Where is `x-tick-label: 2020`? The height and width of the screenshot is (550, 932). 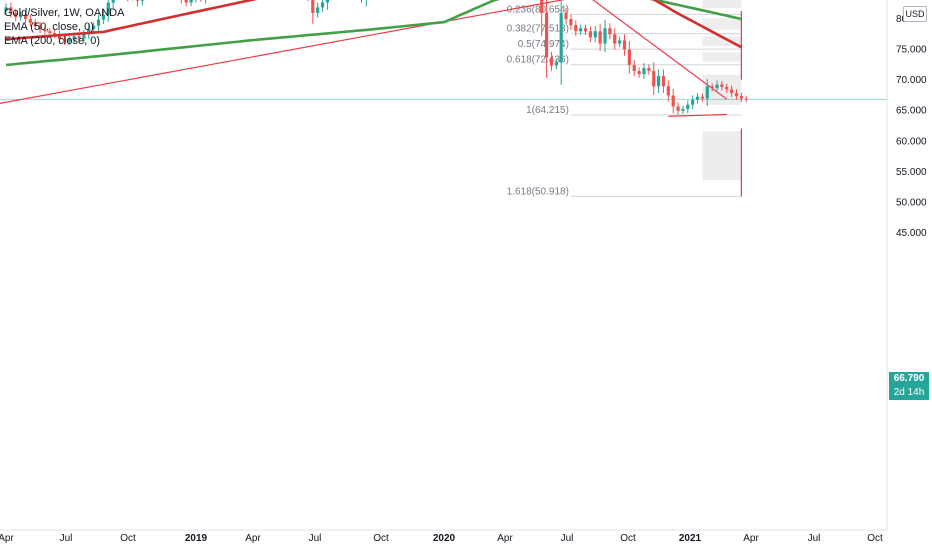 x-tick-label: 2020 is located at coordinates (444, 538).